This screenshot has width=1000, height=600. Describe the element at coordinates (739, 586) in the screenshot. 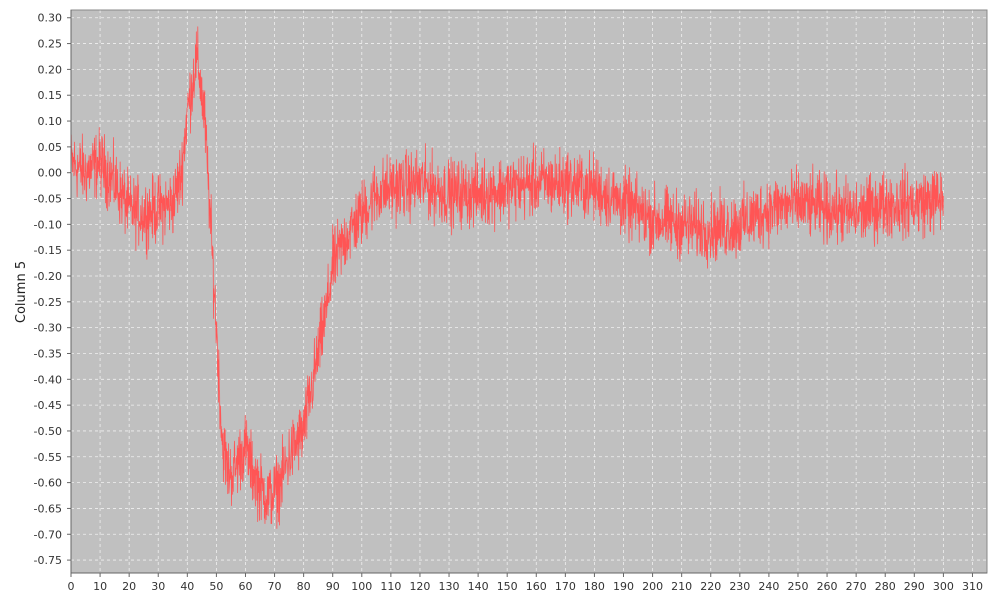

I see `x-tick-label: 230` at that location.